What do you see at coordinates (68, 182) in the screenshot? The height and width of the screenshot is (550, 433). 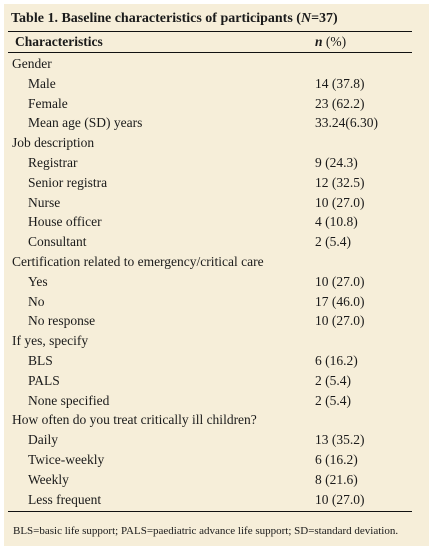 I see `row-label: Senior registra` at bounding box center [68, 182].